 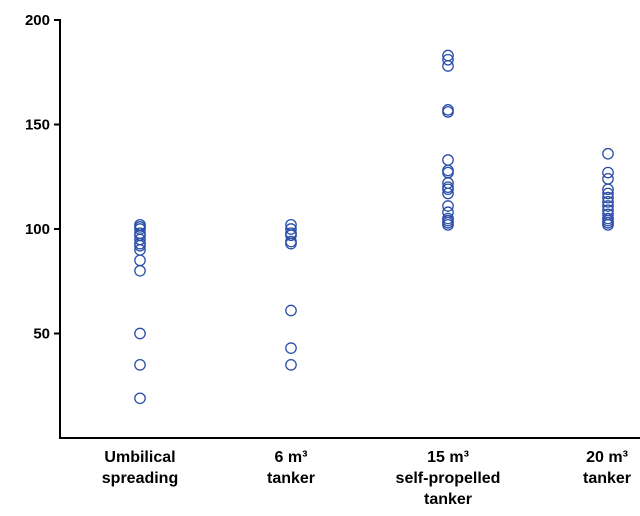 I want to click on x-category-label: 20 m³ tanker, so click(x=607, y=468).